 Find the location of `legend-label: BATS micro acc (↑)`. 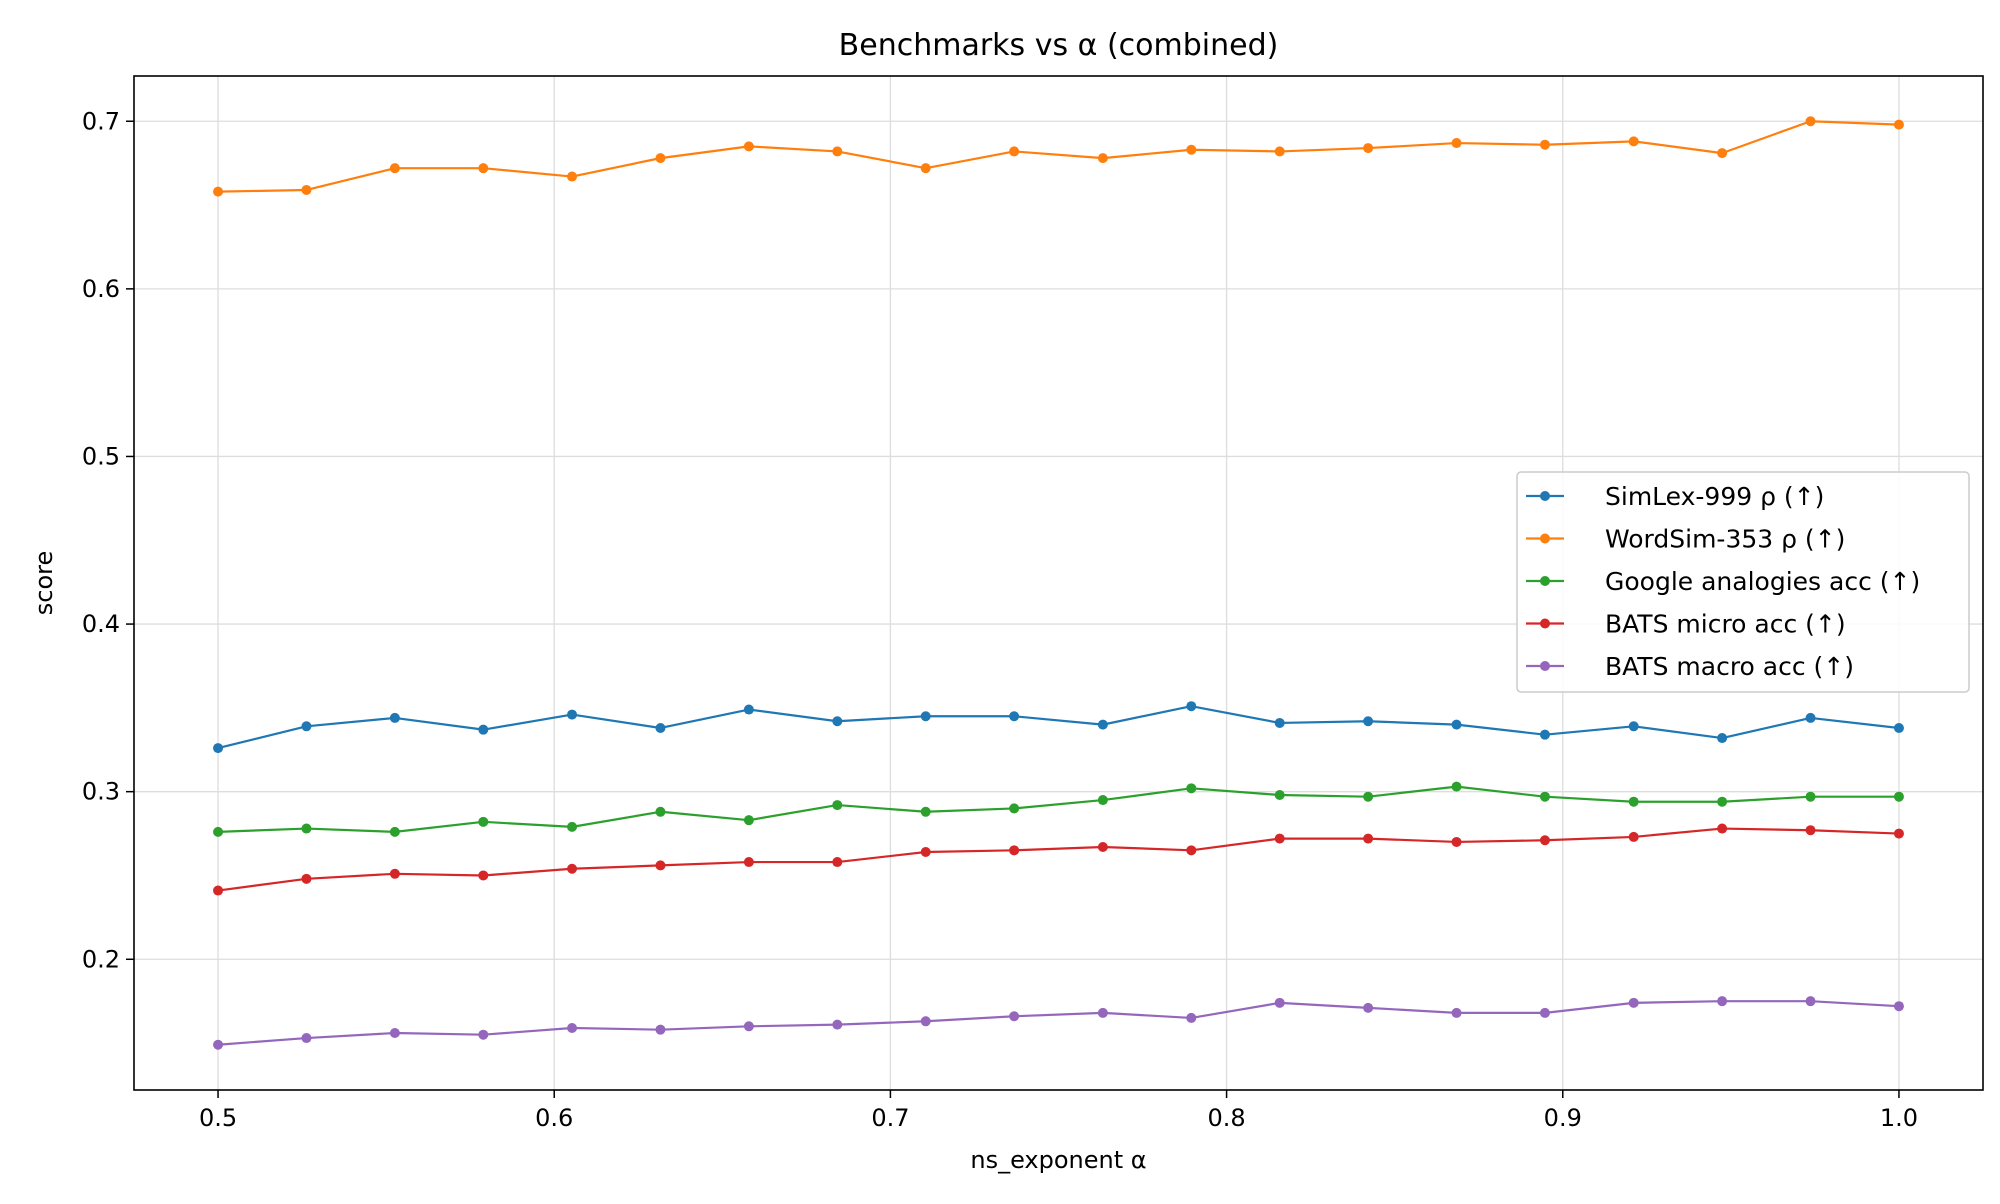

legend-label: BATS micro acc (↑) is located at coordinates (1725, 624).